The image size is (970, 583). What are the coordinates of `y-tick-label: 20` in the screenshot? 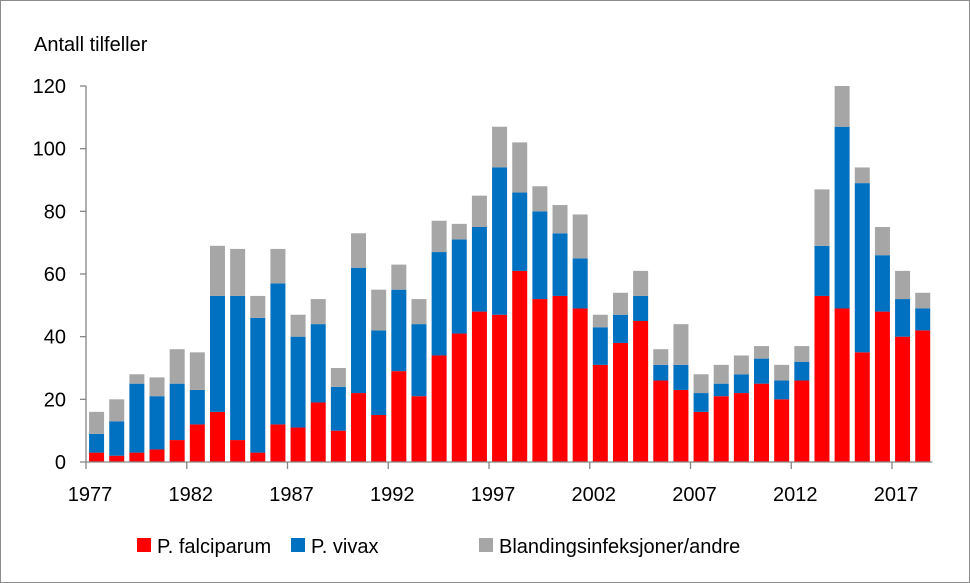 It's located at (55, 400).